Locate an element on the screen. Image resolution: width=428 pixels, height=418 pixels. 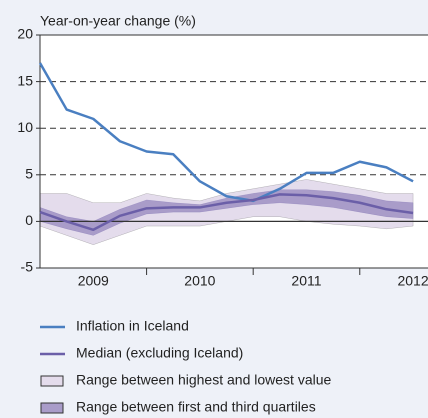
band is located at coordinates (226, 212).